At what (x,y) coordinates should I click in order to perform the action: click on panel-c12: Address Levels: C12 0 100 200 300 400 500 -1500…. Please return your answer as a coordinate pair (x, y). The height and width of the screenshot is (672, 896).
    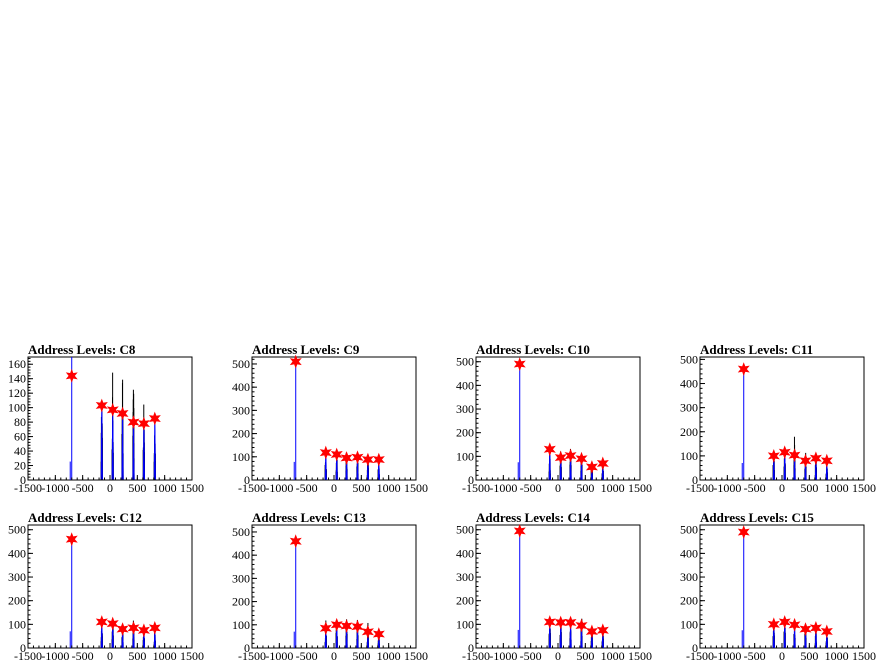
    Looking at the image, I should click on (106, 586).